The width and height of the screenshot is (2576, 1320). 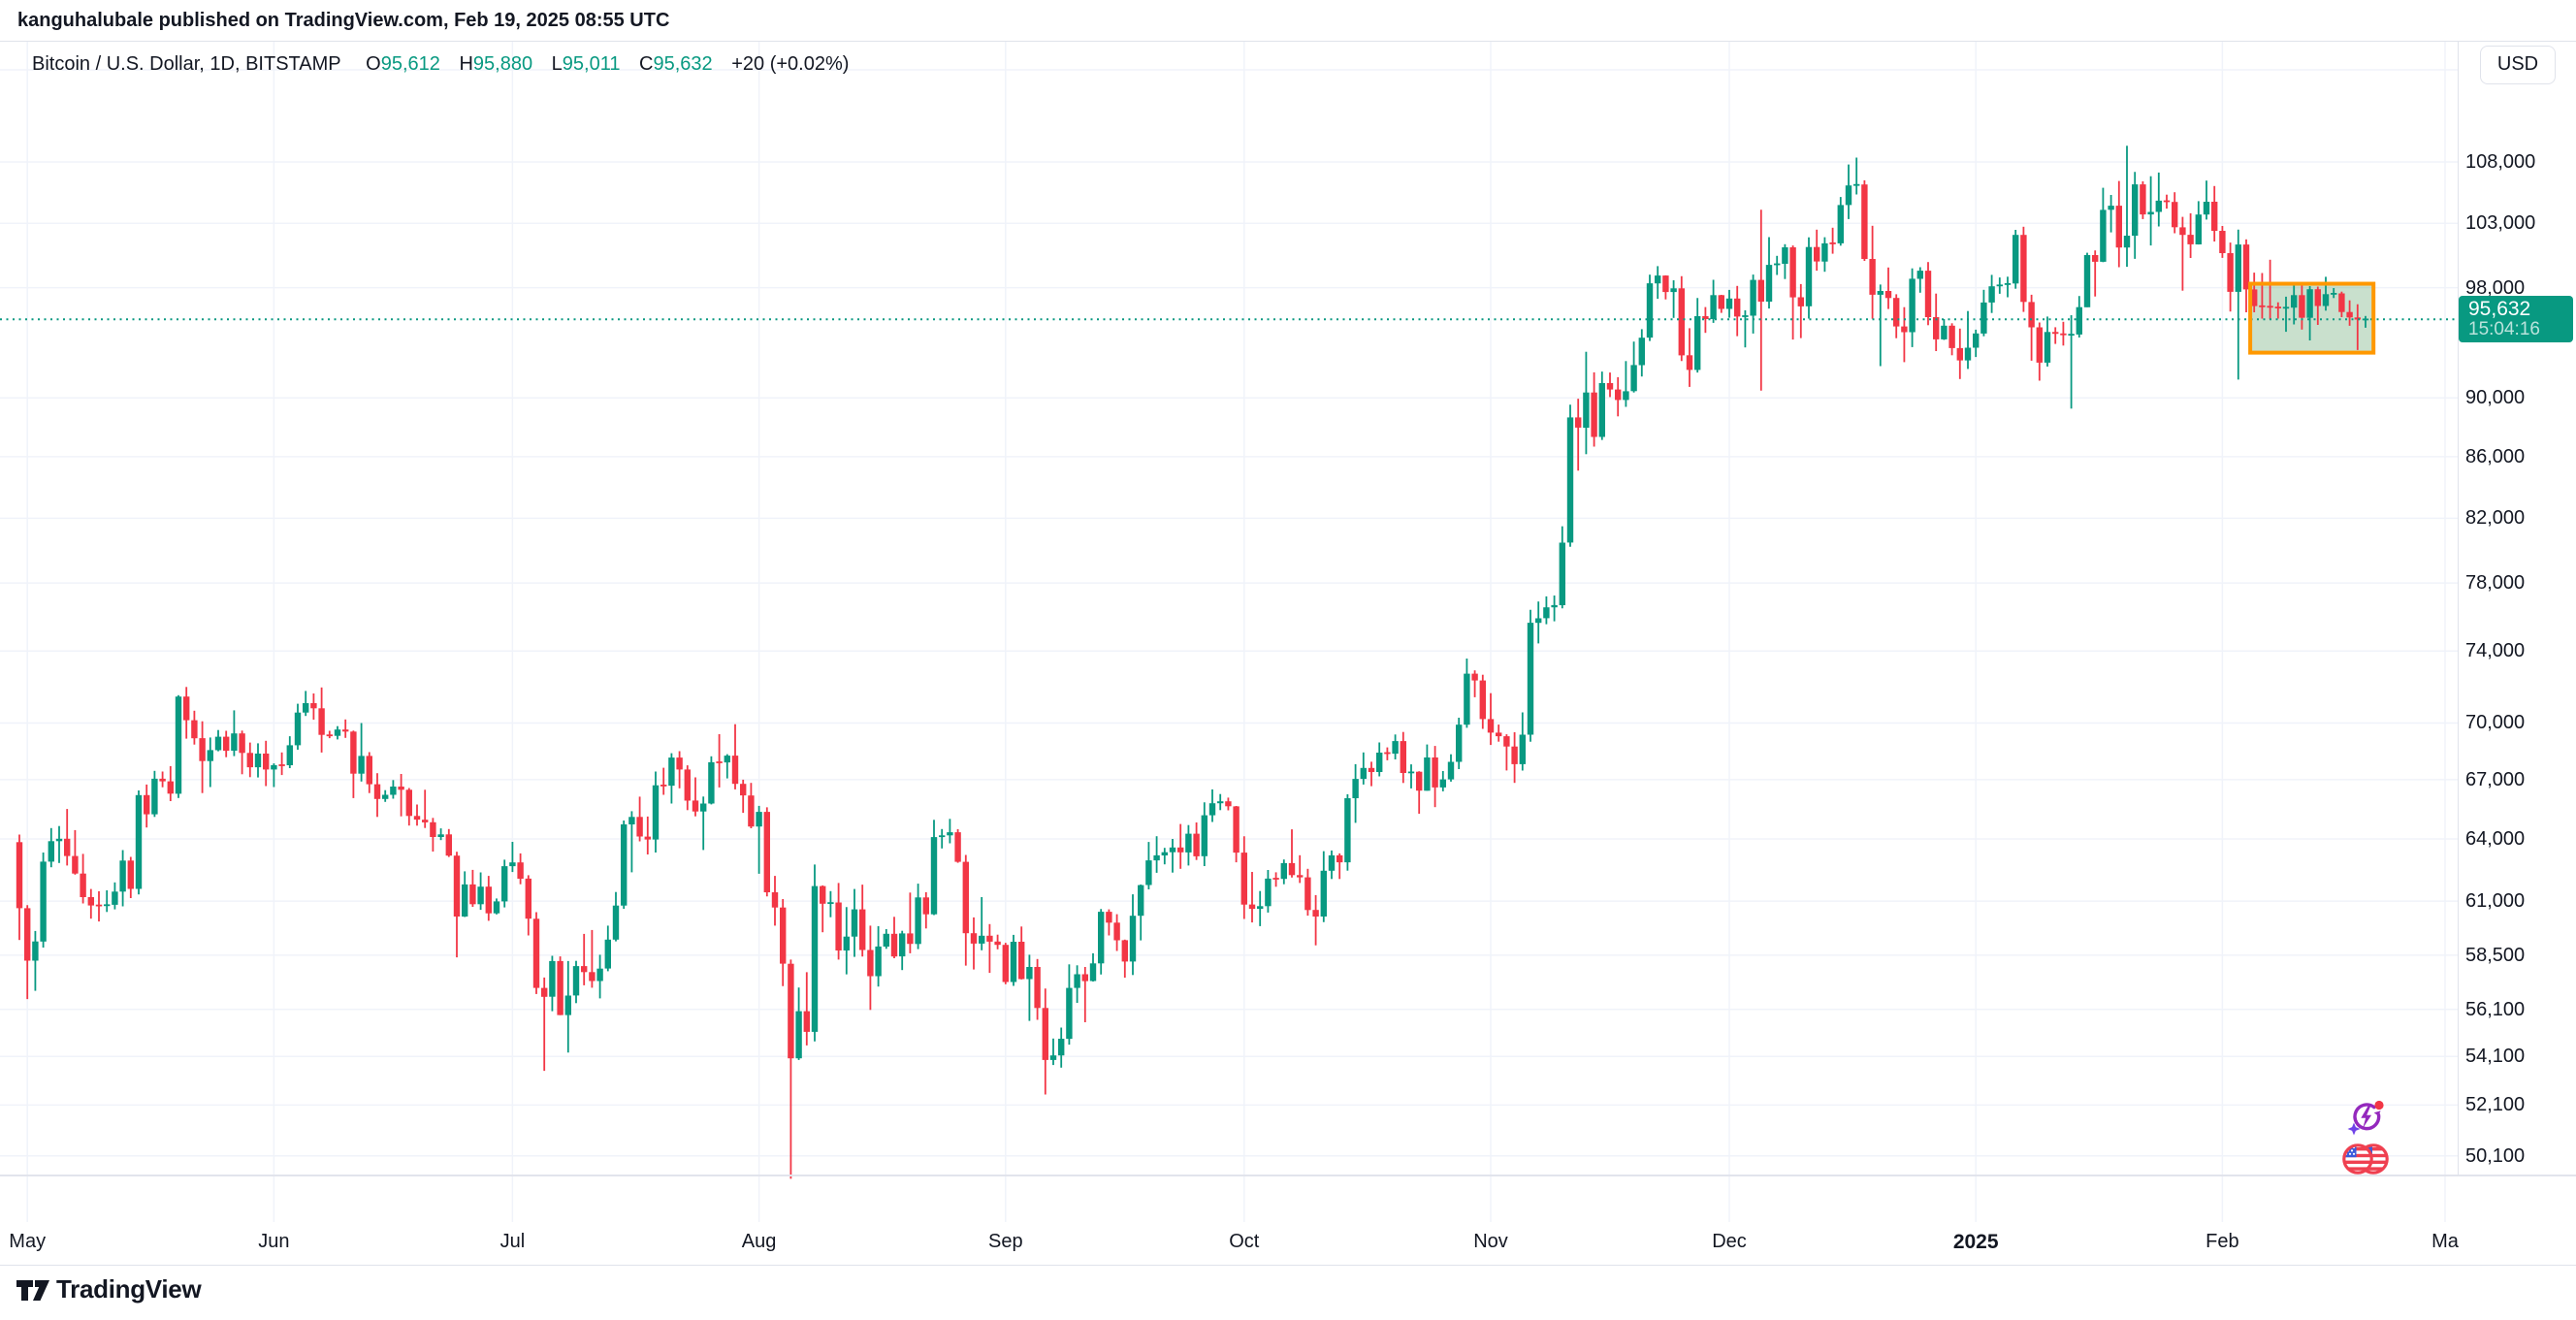 What do you see at coordinates (2495, 398) in the screenshot?
I see `price-tick-label: 90,000` at bounding box center [2495, 398].